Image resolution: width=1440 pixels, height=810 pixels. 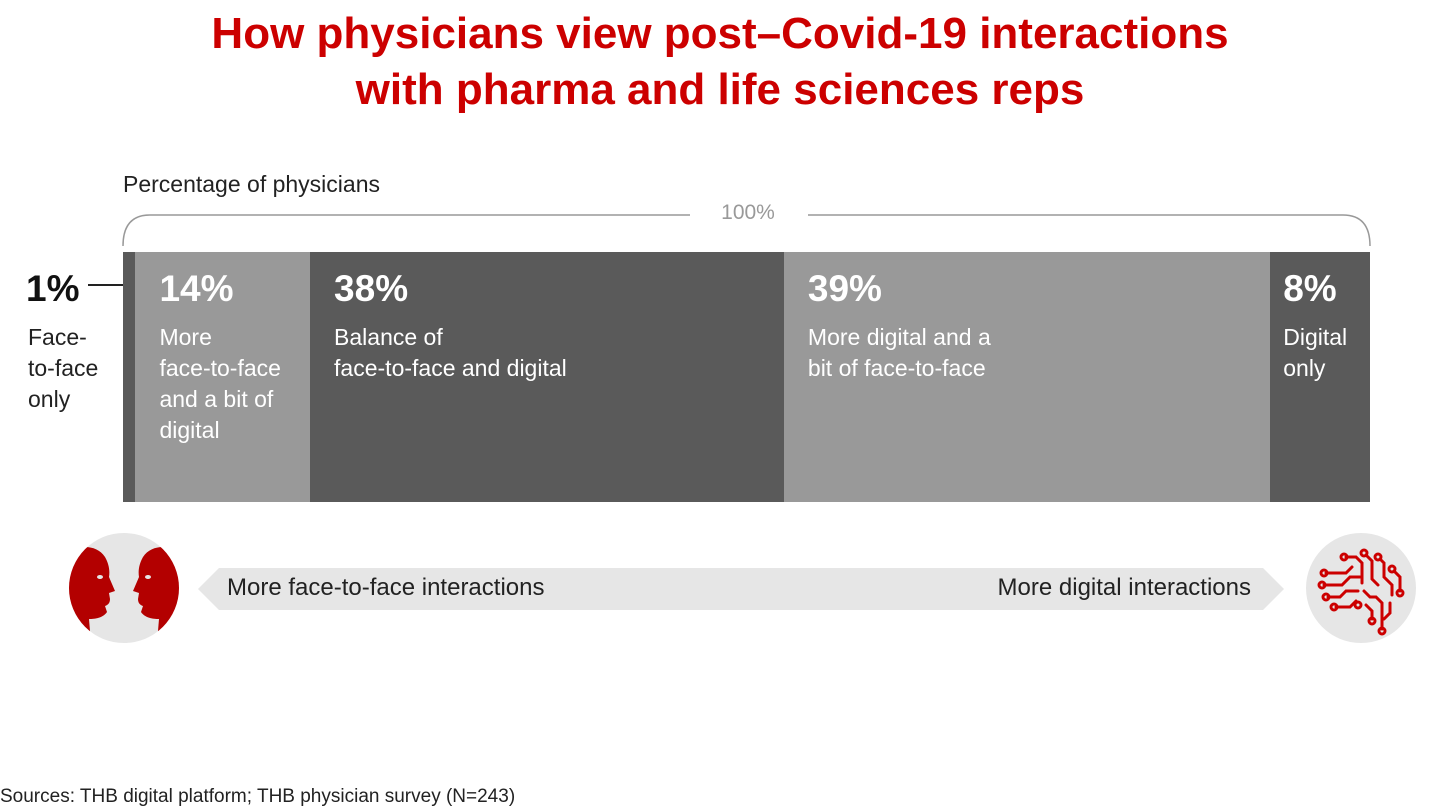 I want to click on segment-2-desc-line: and a bit of, so click(x=216, y=399).